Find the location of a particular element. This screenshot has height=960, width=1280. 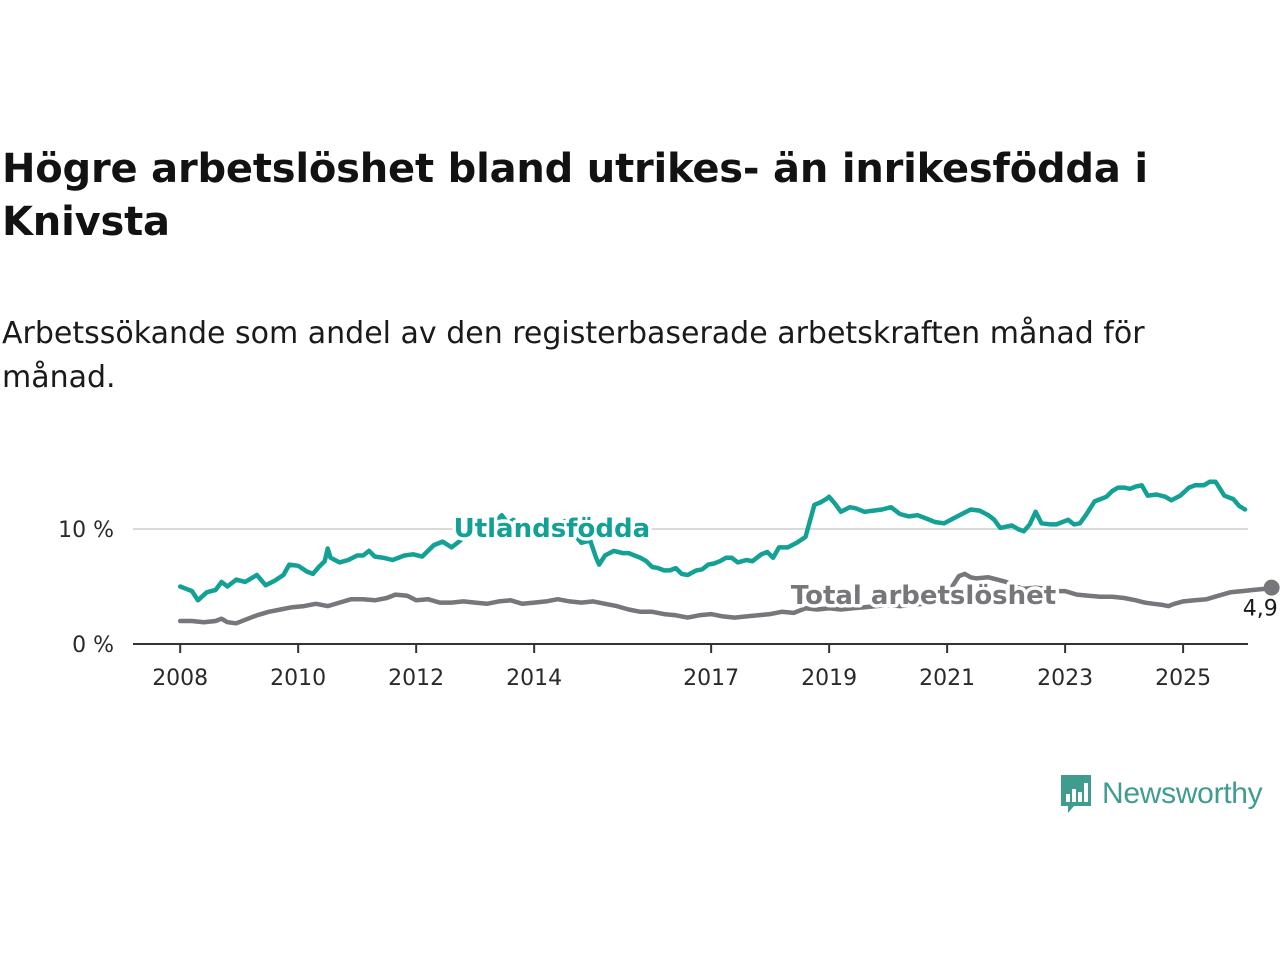

last-value-label: 4,9 % is located at coordinates (1261, 609).